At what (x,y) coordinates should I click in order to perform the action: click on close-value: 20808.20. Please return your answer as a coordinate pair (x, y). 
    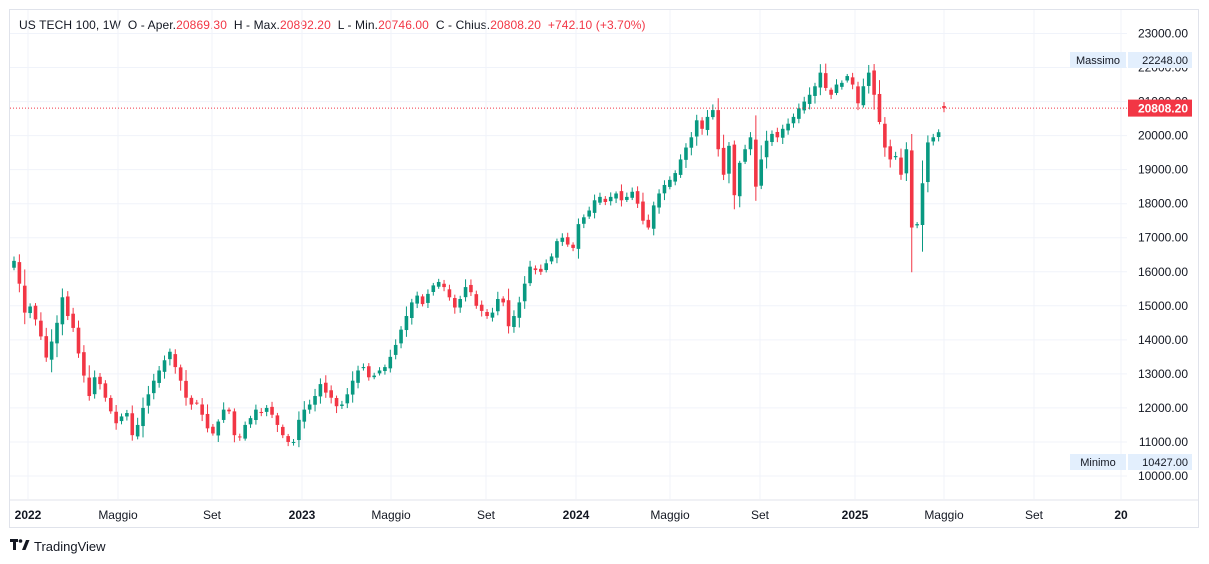
    Looking at the image, I should click on (516, 25).